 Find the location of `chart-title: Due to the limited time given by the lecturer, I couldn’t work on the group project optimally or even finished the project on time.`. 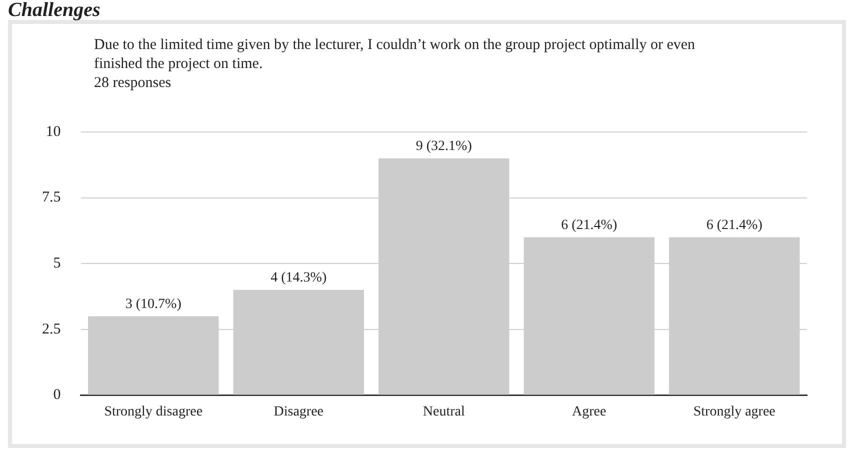

chart-title: Due to the limited time given by the lecturer, I couldn’t work on the group project optimally or even finished the project on time. is located at coordinates (395, 55).